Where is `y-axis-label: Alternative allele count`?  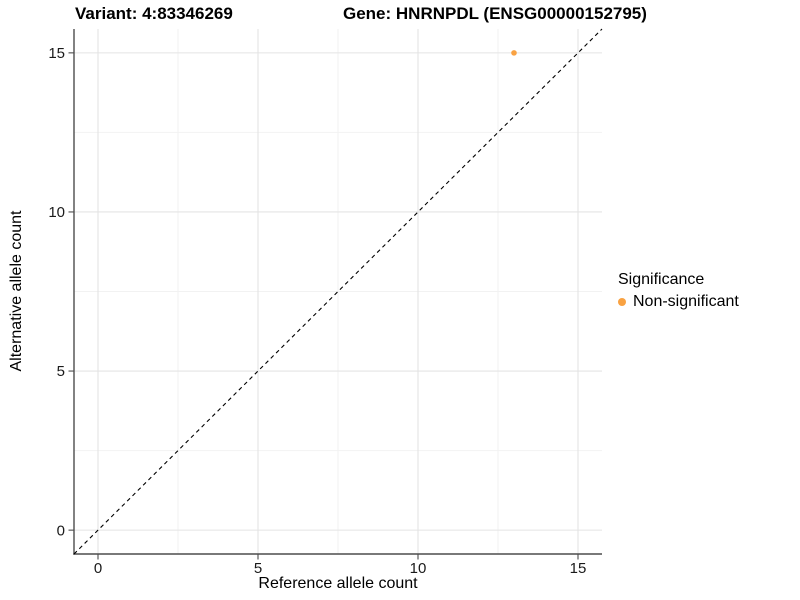 y-axis-label: Alternative allele count is located at coordinates (16, 291).